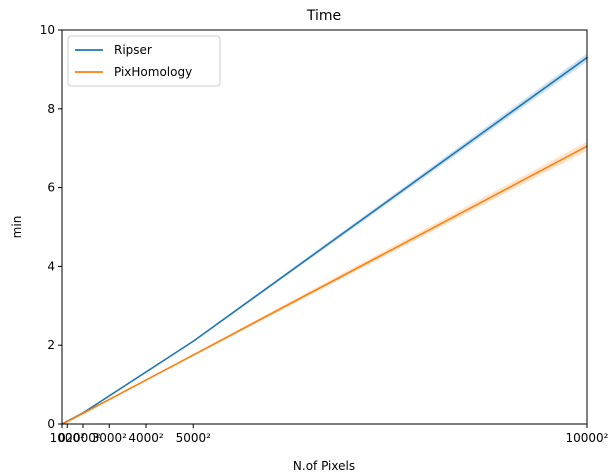 The height and width of the screenshot is (475, 614). I want to click on legend: Ripser PixHomology, so click(144, 61).